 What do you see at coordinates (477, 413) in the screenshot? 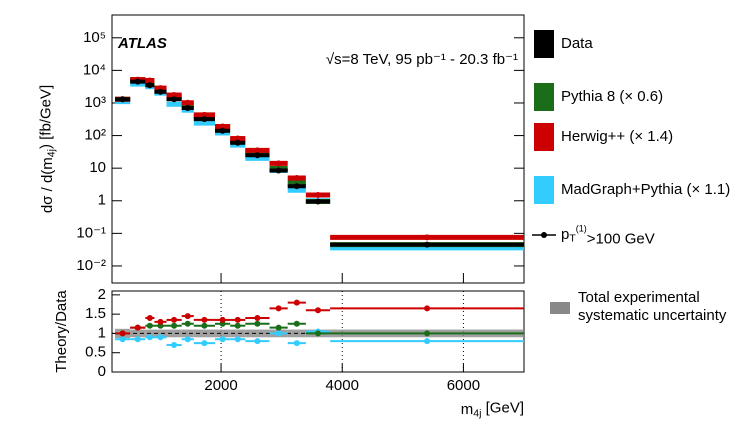
I see `x-axis-label-sub: 4j` at bounding box center [477, 413].